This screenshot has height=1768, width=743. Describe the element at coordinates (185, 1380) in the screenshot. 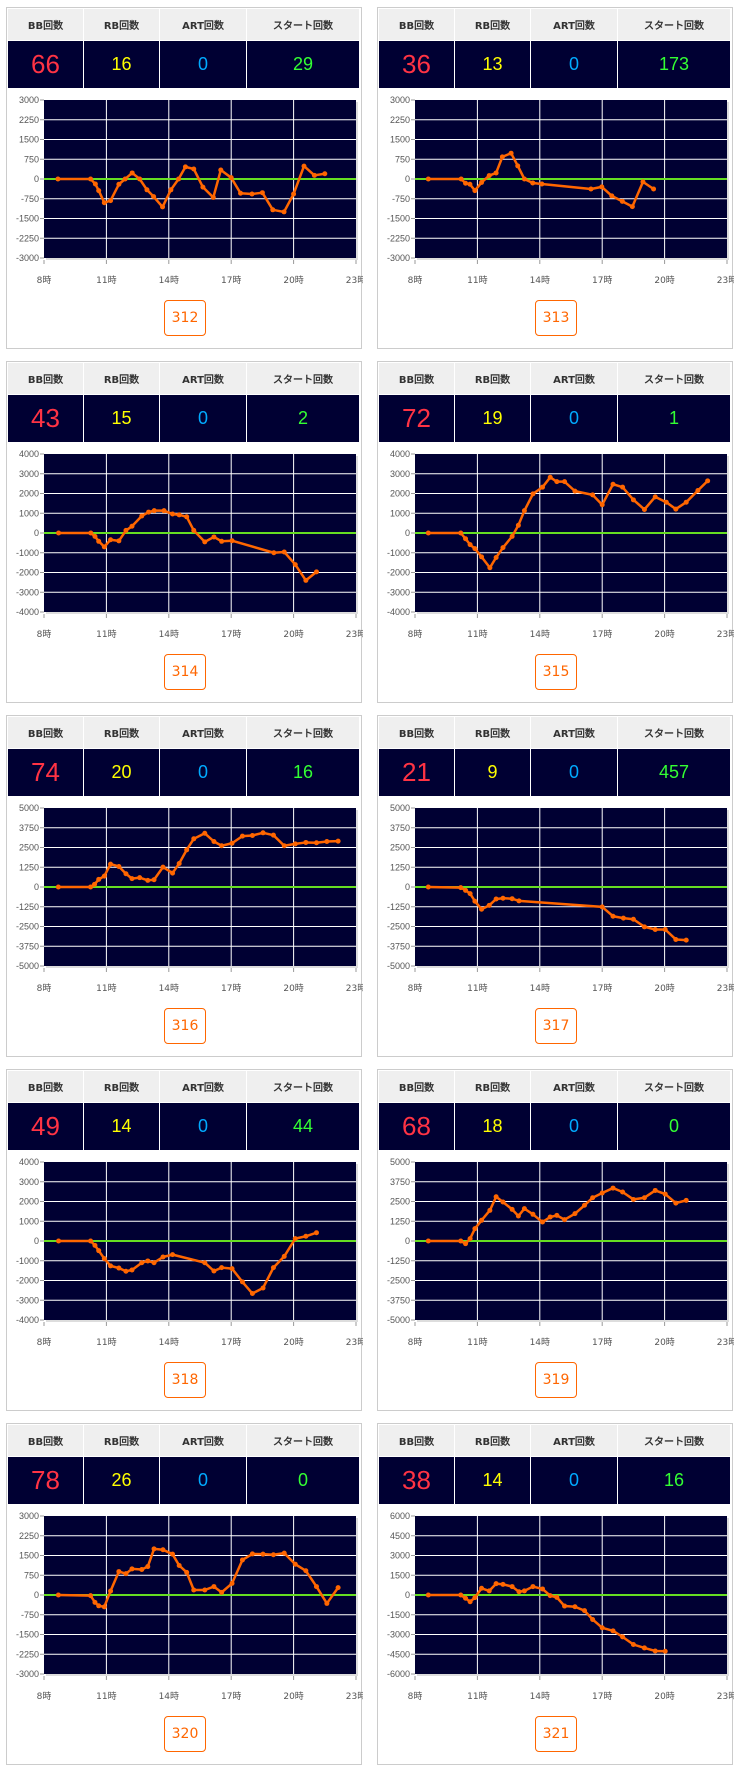

I see `machine-number-button: 318` at that location.